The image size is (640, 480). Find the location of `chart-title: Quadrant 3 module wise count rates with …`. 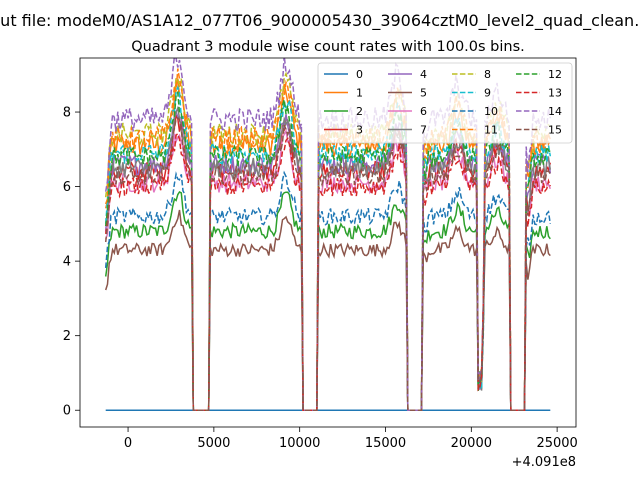

chart-title: Quadrant 3 module wise count rates with … is located at coordinates (328, 47).